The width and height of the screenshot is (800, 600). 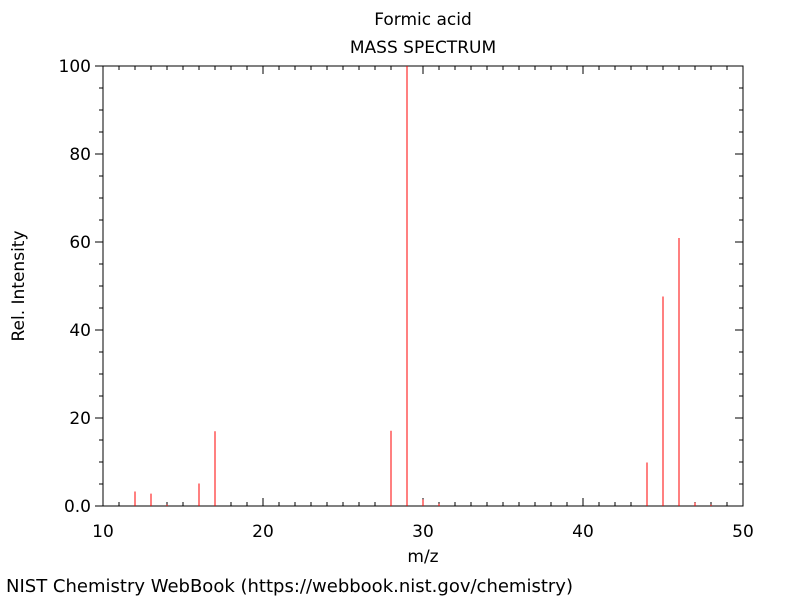 What do you see at coordinates (263, 532) in the screenshot?
I see `x-tick-label: 20` at bounding box center [263, 532].